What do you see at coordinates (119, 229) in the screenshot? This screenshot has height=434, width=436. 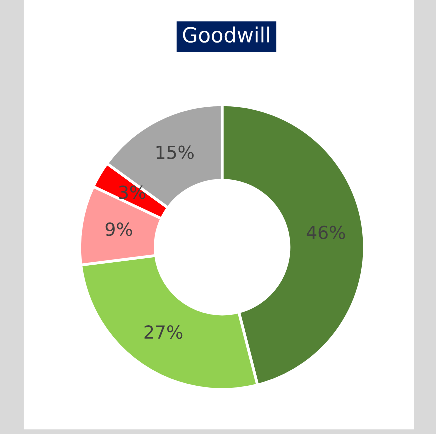 I see `data-label: 9%` at bounding box center [119, 229].